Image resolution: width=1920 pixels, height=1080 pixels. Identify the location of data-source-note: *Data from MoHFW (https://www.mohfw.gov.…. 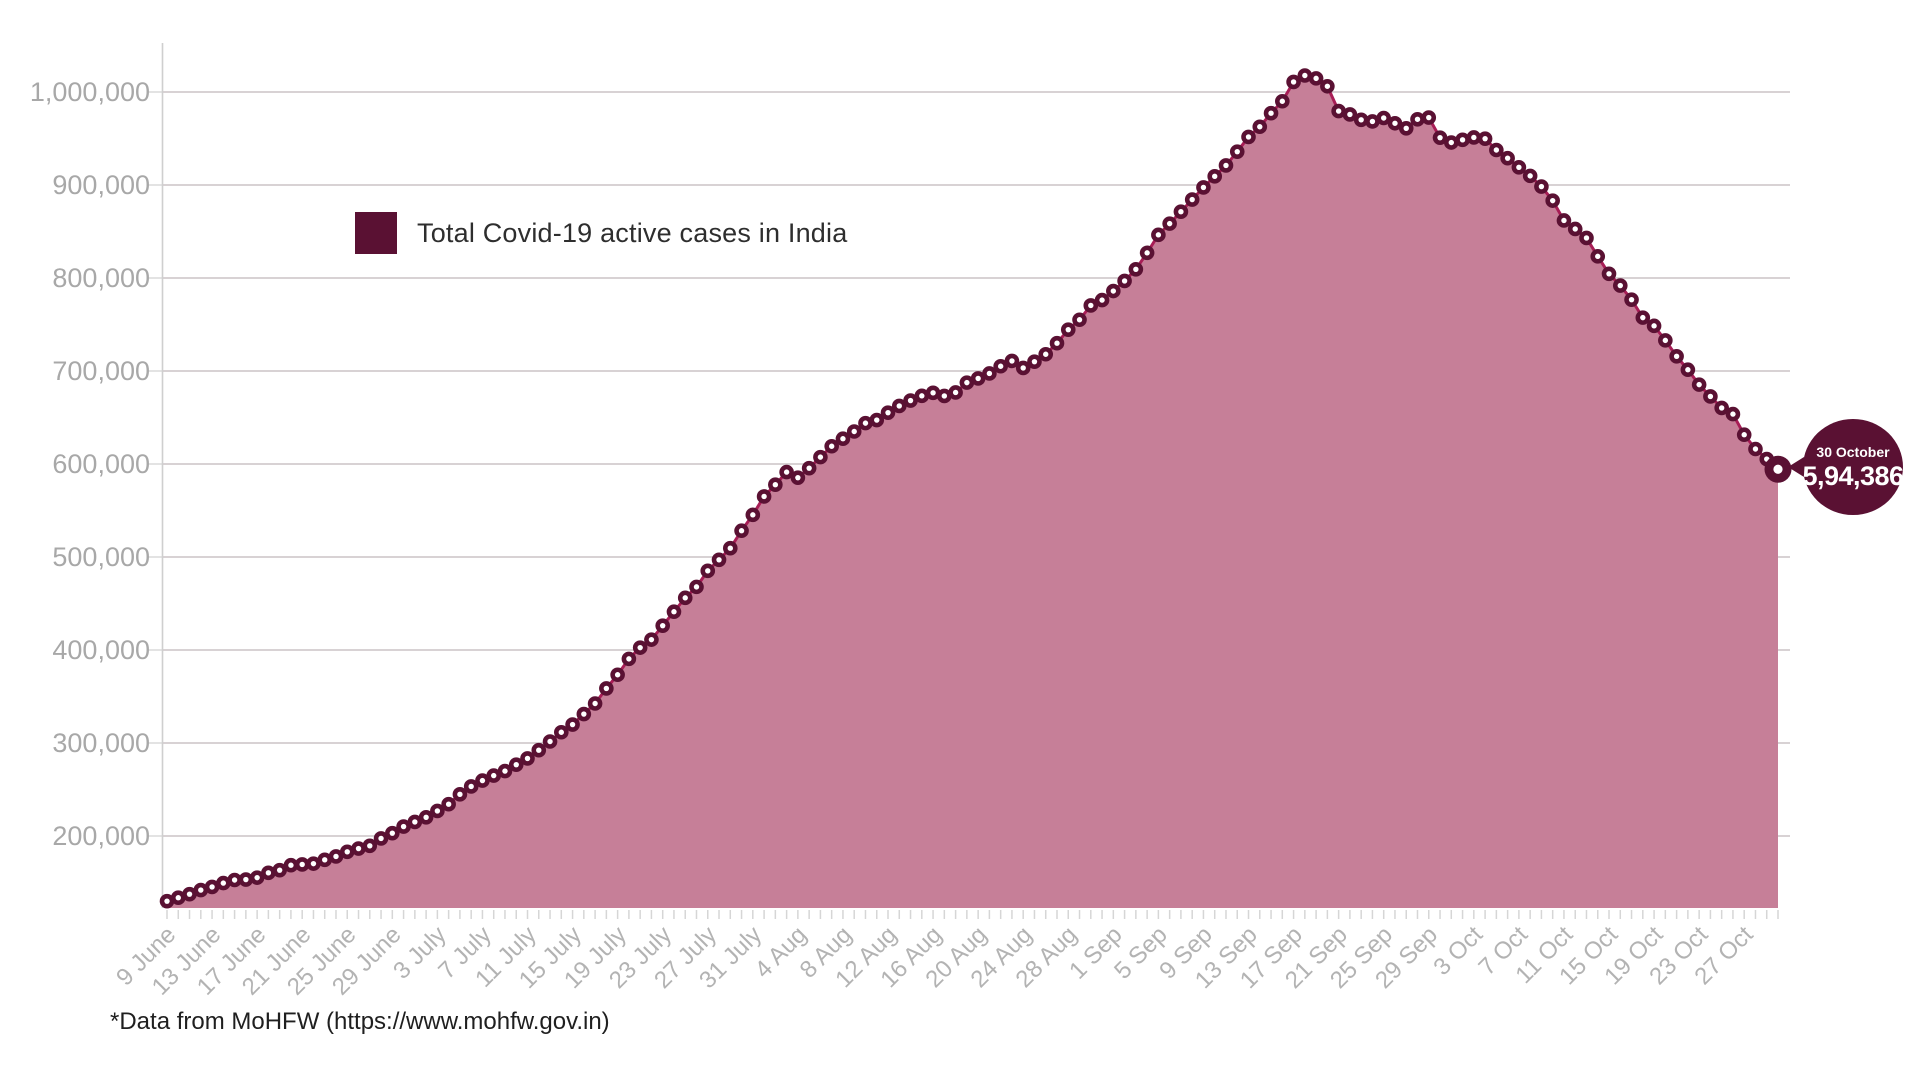
(360, 1021).